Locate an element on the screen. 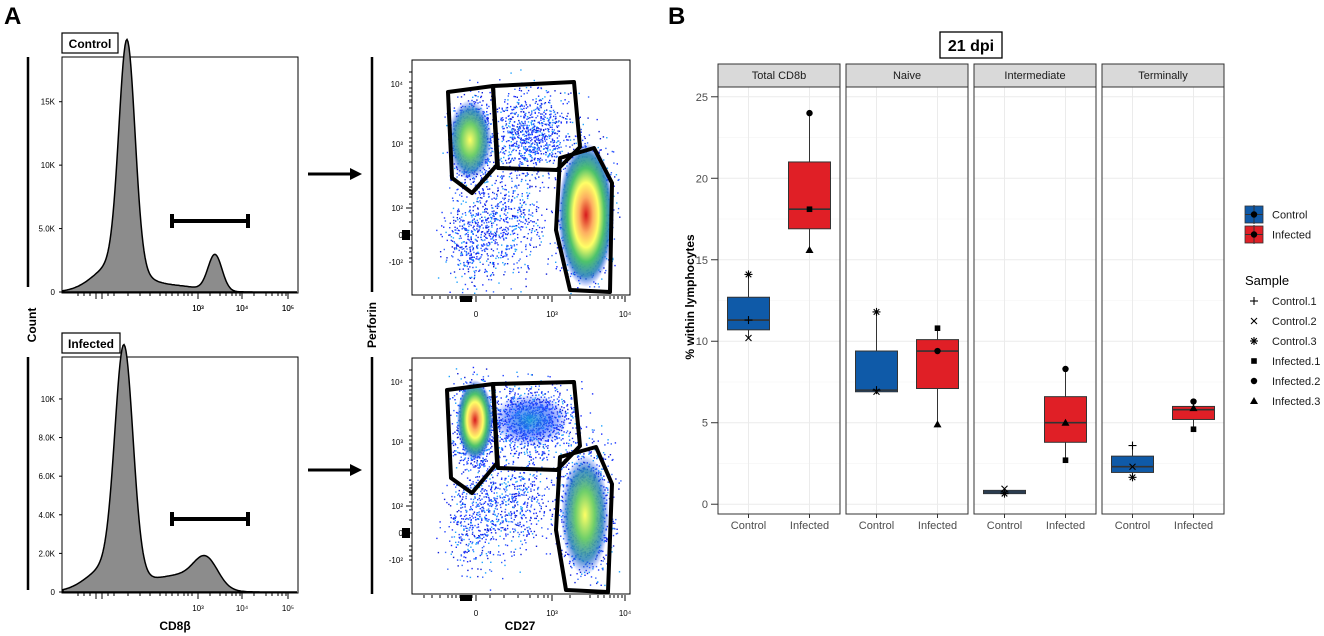  infected-hist-title: Infected is located at coordinates (91, 344).